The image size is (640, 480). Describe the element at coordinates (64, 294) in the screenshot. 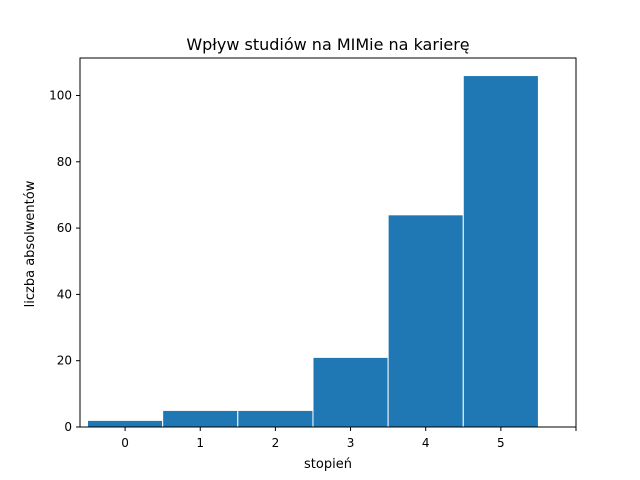

I see `y-tick-label: 40` at that location.